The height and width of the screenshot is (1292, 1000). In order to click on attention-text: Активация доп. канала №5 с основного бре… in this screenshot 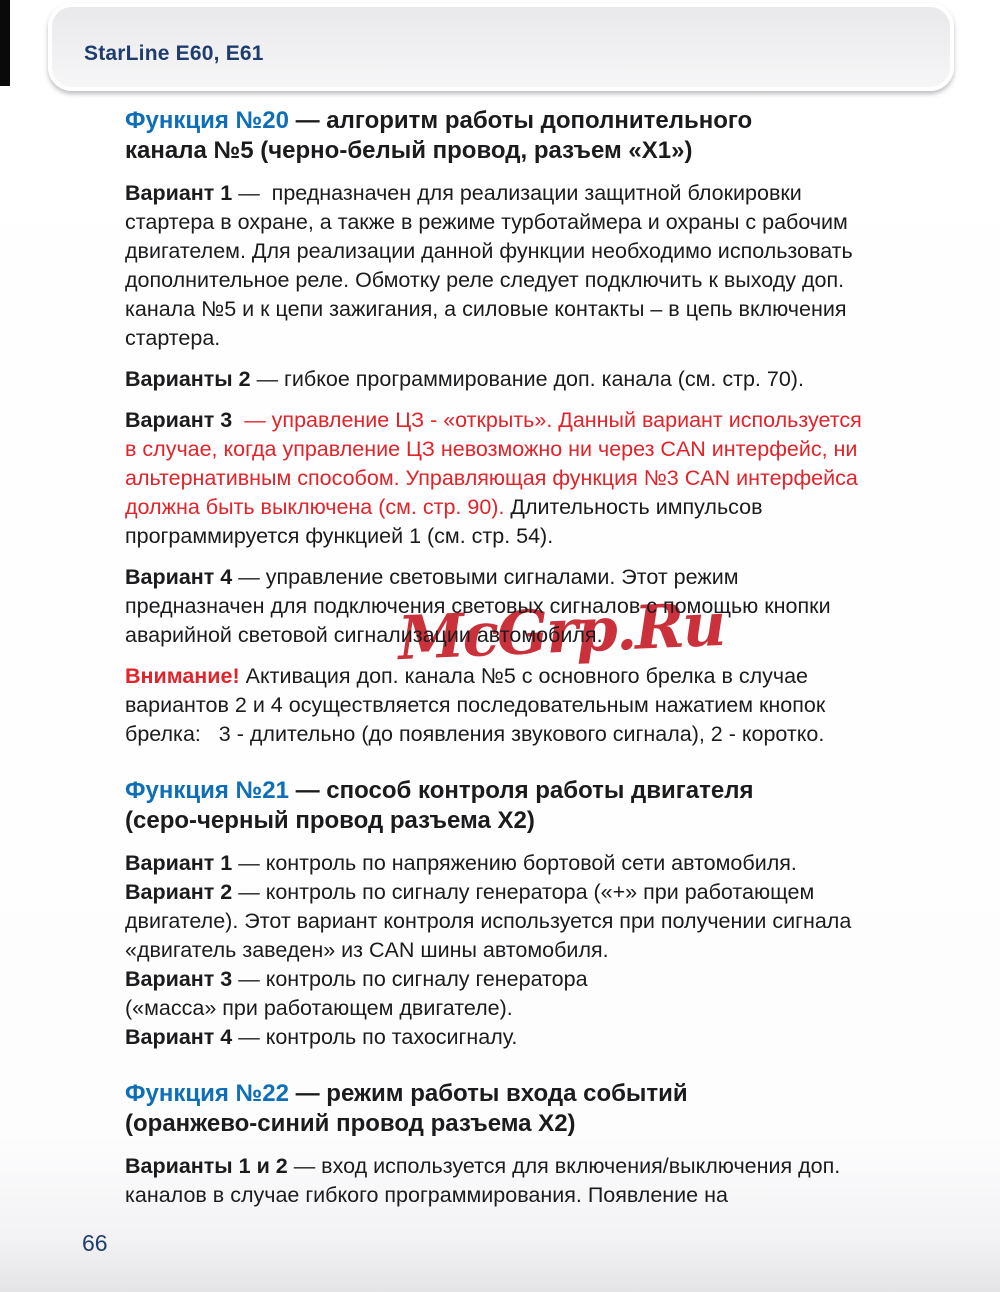, I will do `click(478, 705)`.